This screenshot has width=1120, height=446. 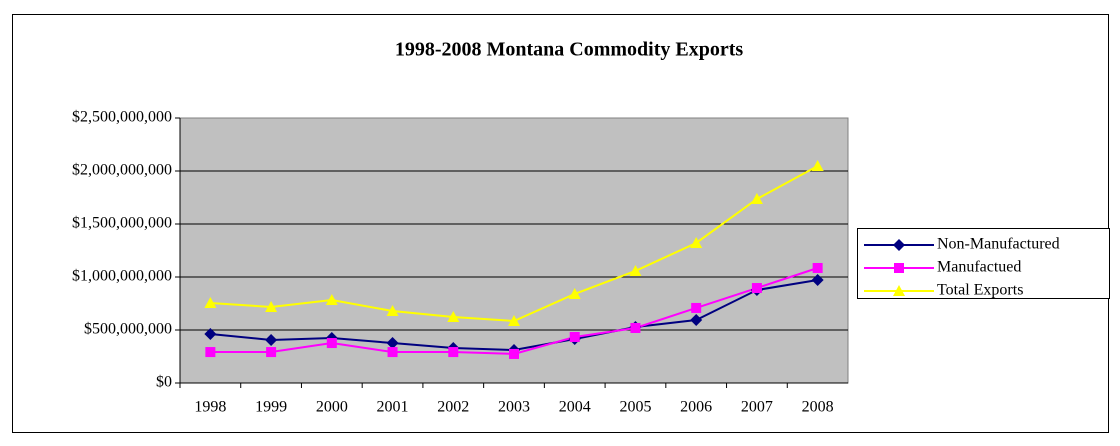 What do you see at coordinates (210, 407) in the screenshot?
I see `x-tick-label: 1998` at bounding box center [210, 407].